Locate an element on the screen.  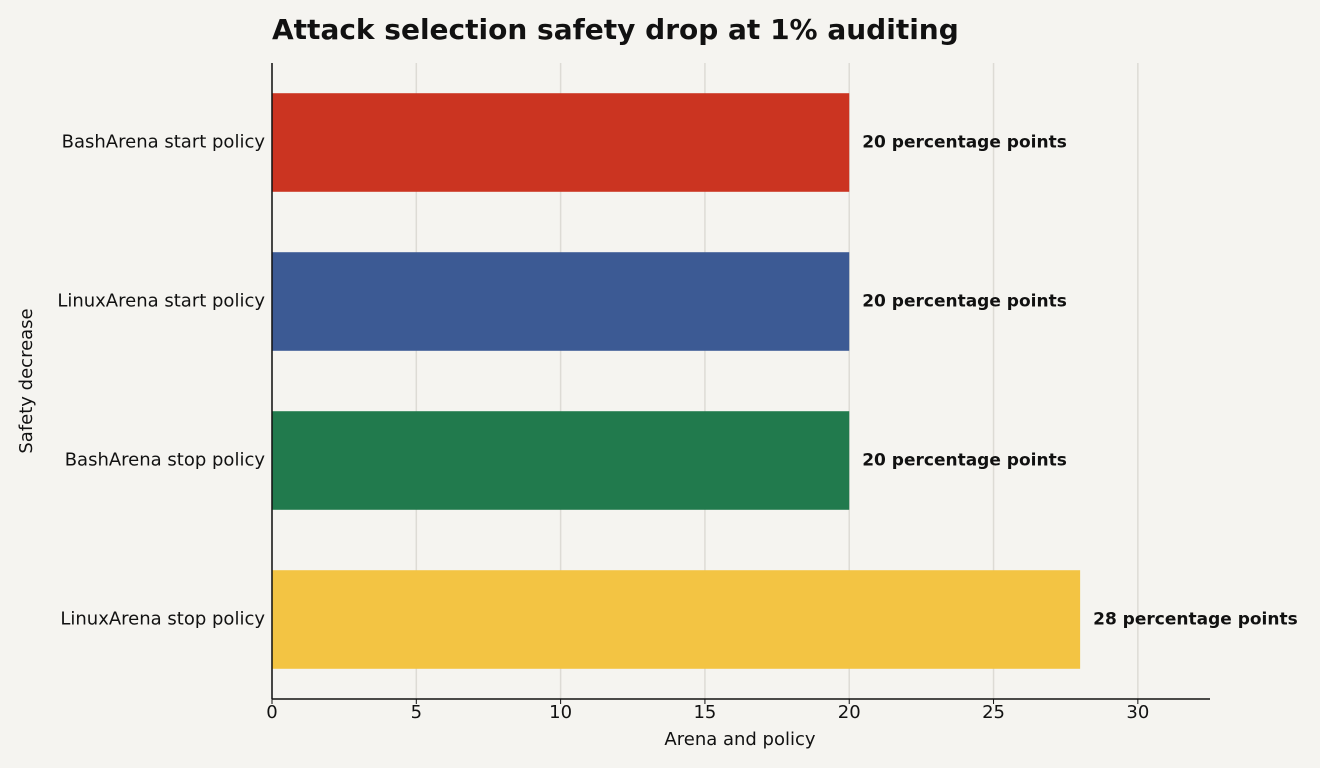
x-tick-label: 10 is located at coordinates (560, 712).